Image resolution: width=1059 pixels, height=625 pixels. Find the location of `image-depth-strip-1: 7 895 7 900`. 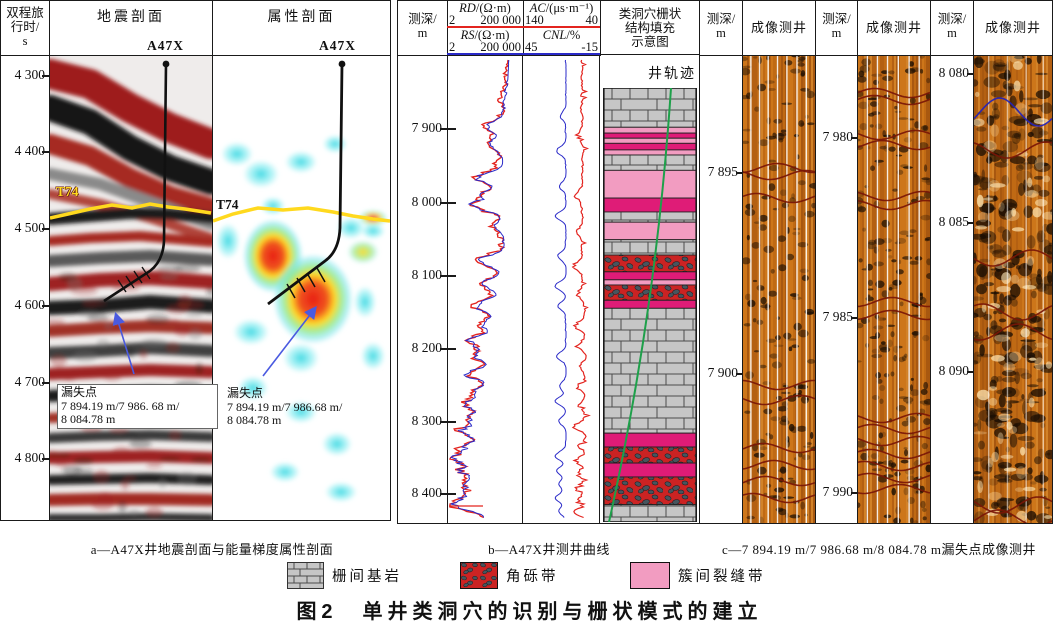

image-depth-strip-1: 7 895 7 900 is located at coordinates (724, 289).